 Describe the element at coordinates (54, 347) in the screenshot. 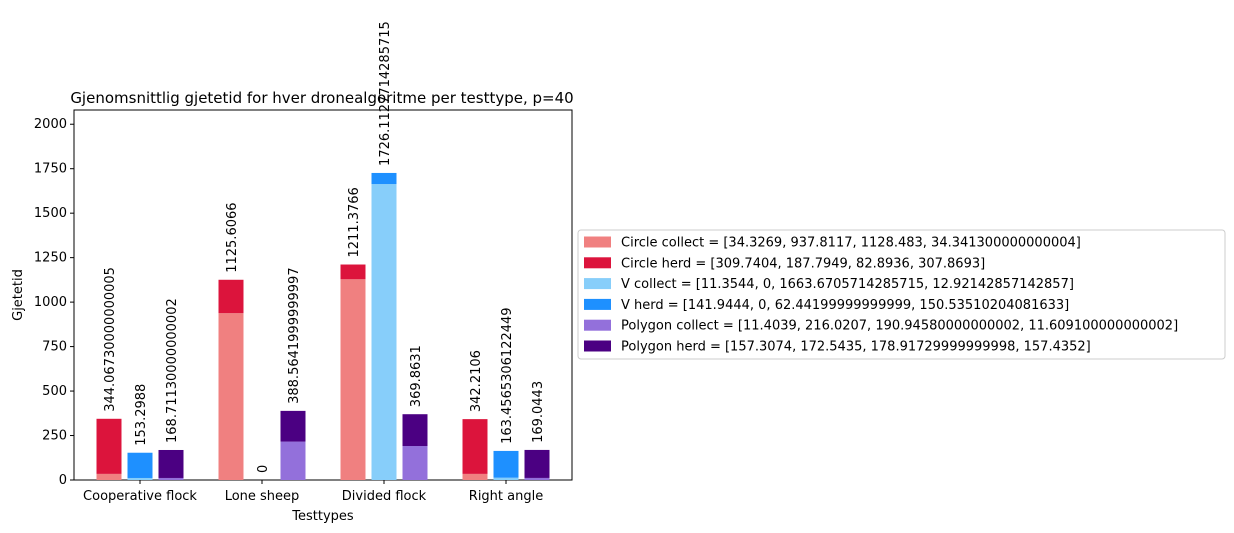

I see `y-tick-label-3: 750` at that location.